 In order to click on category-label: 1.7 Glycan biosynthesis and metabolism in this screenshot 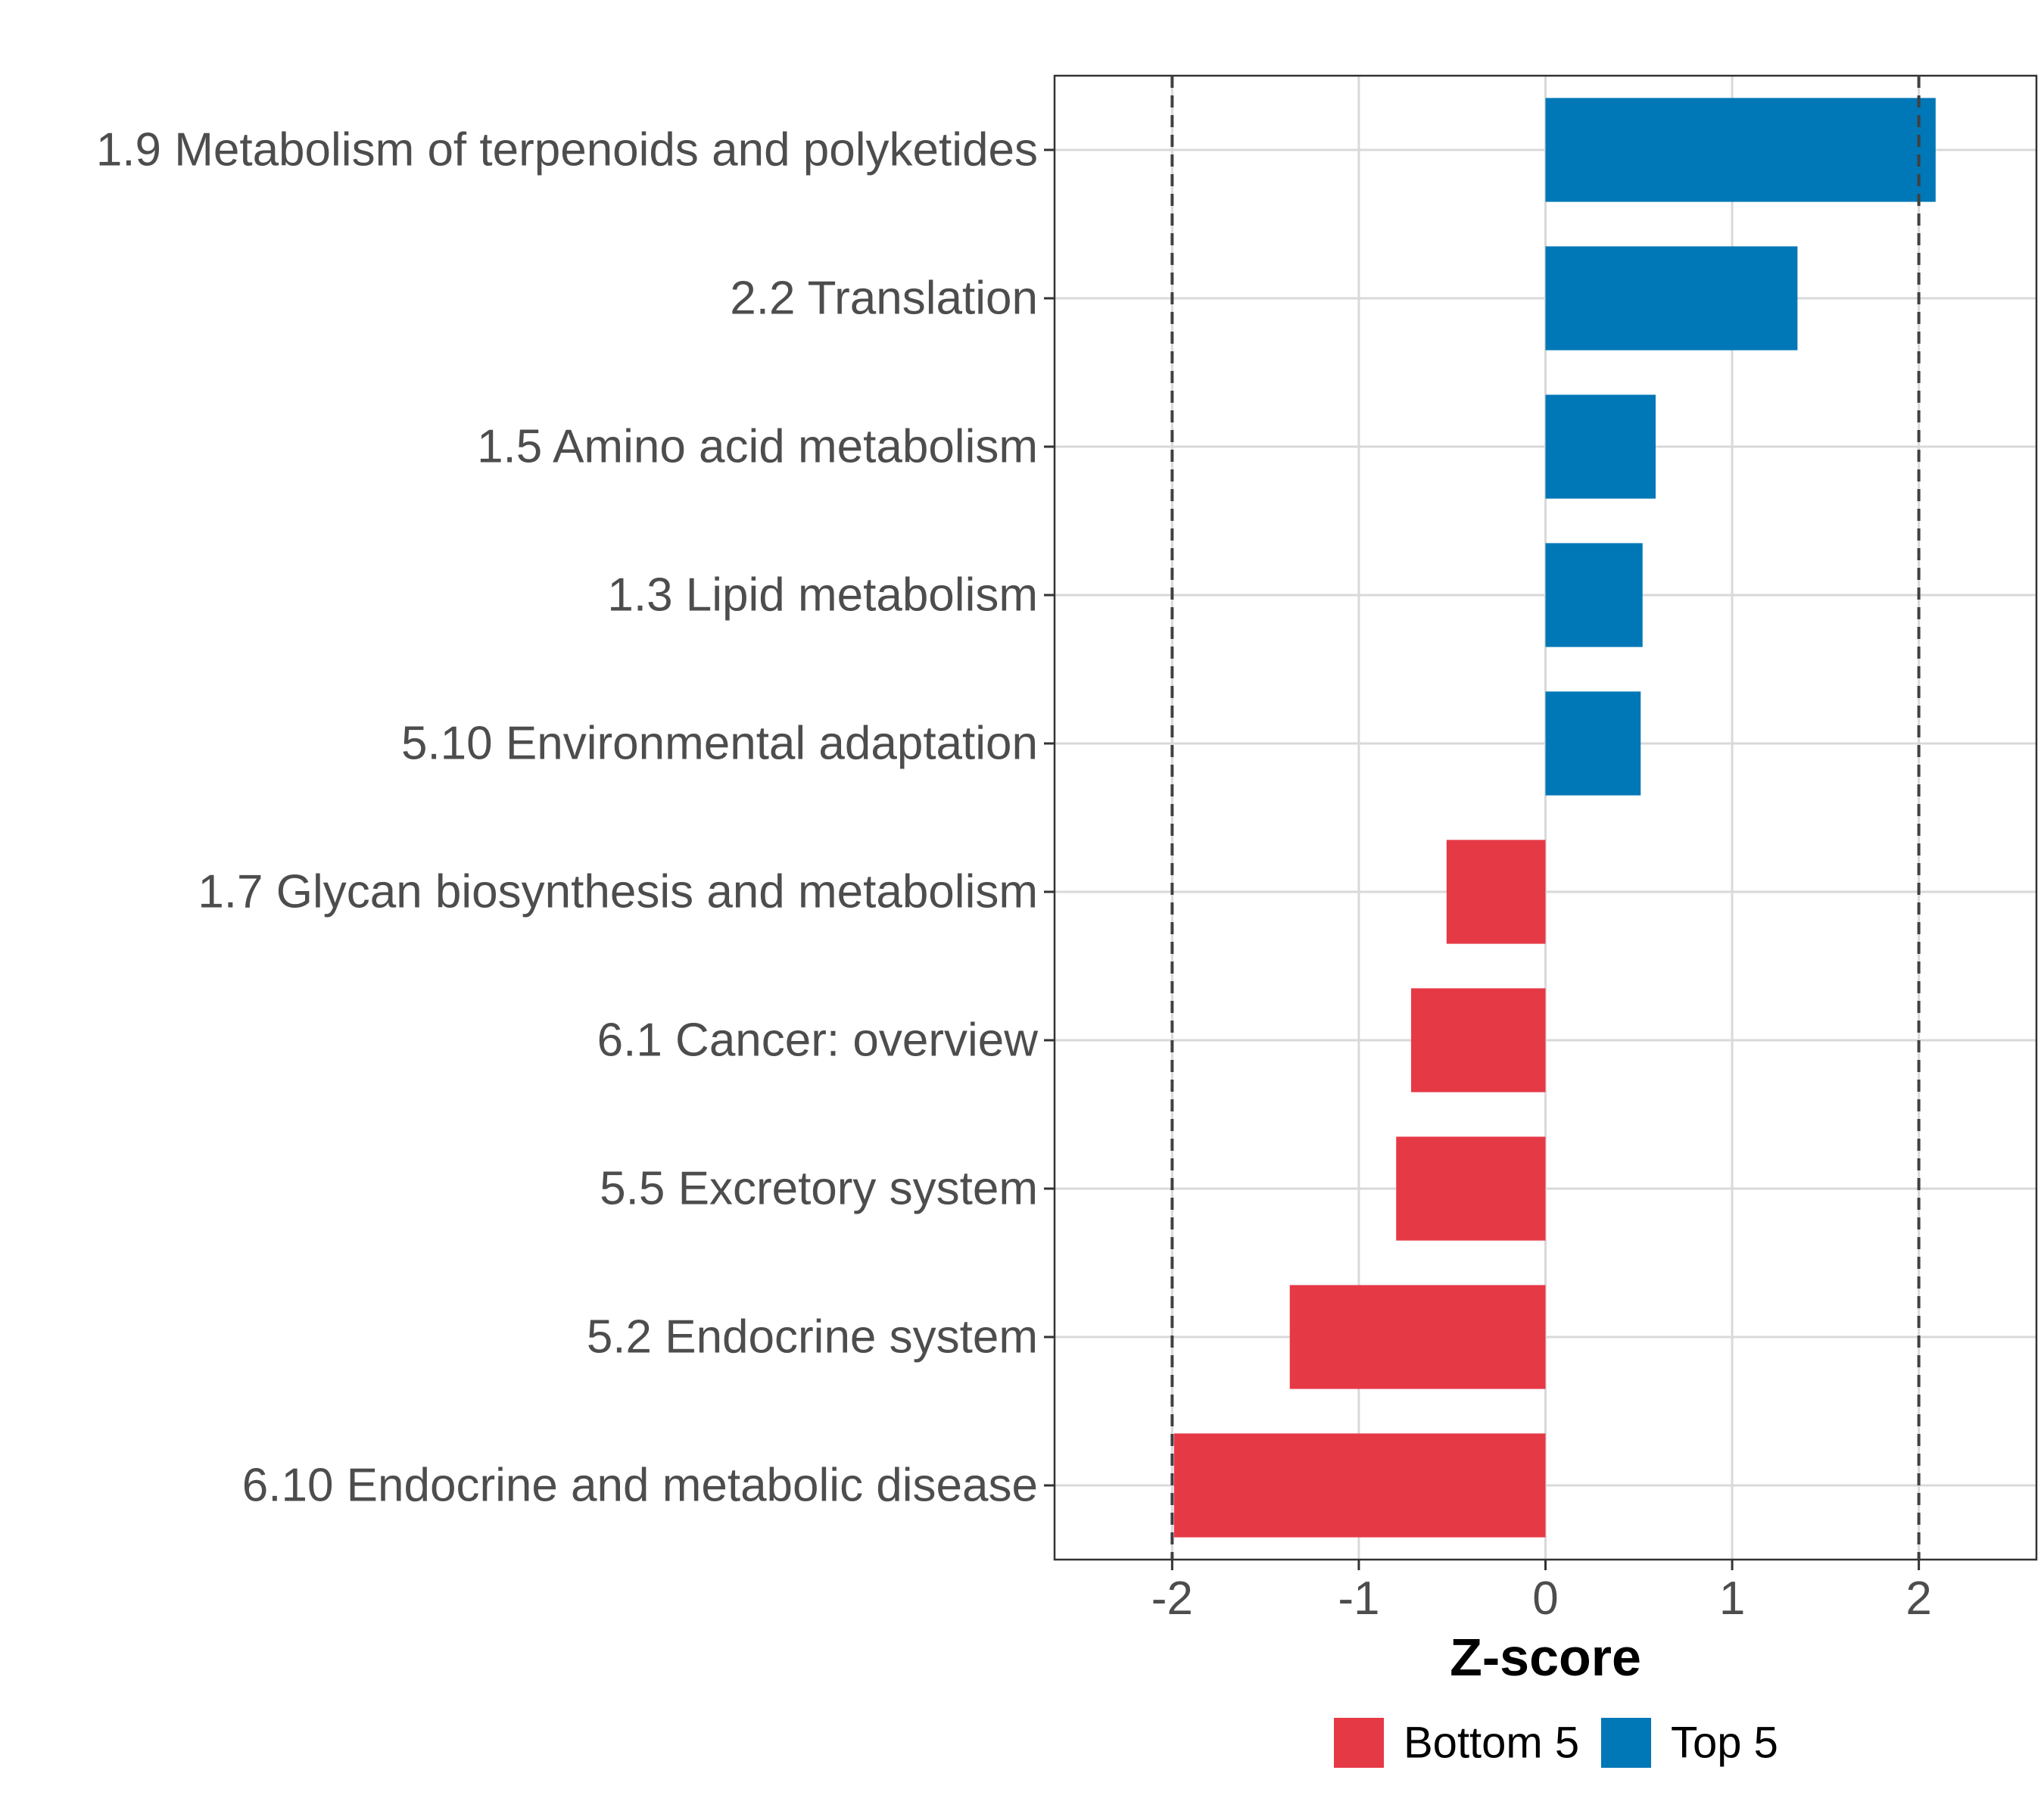, I will do `click(618, 892)`.